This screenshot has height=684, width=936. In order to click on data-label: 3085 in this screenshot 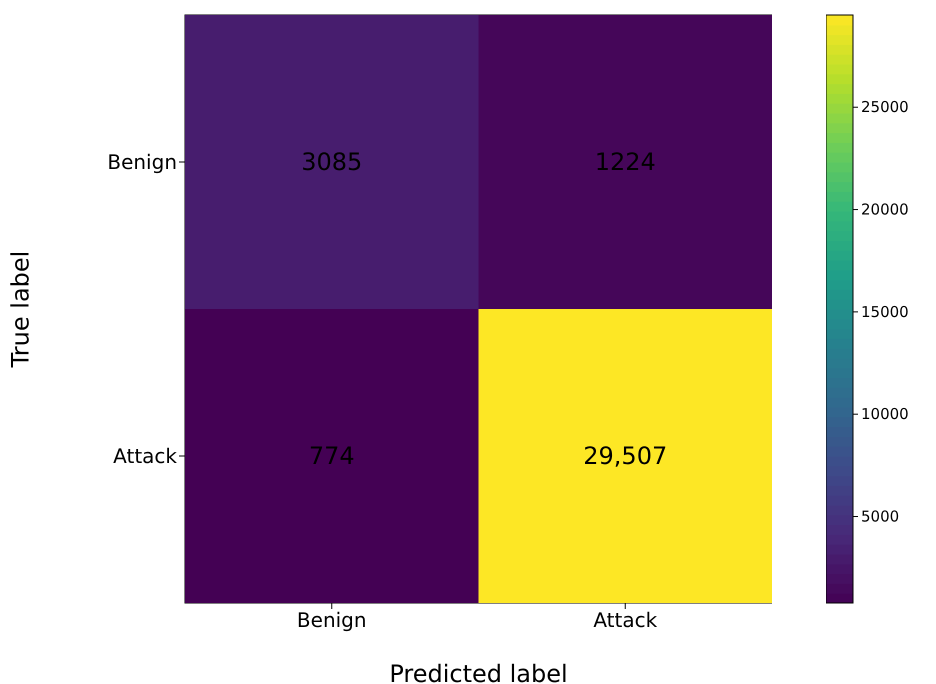, I will do `click(331, 162)`.